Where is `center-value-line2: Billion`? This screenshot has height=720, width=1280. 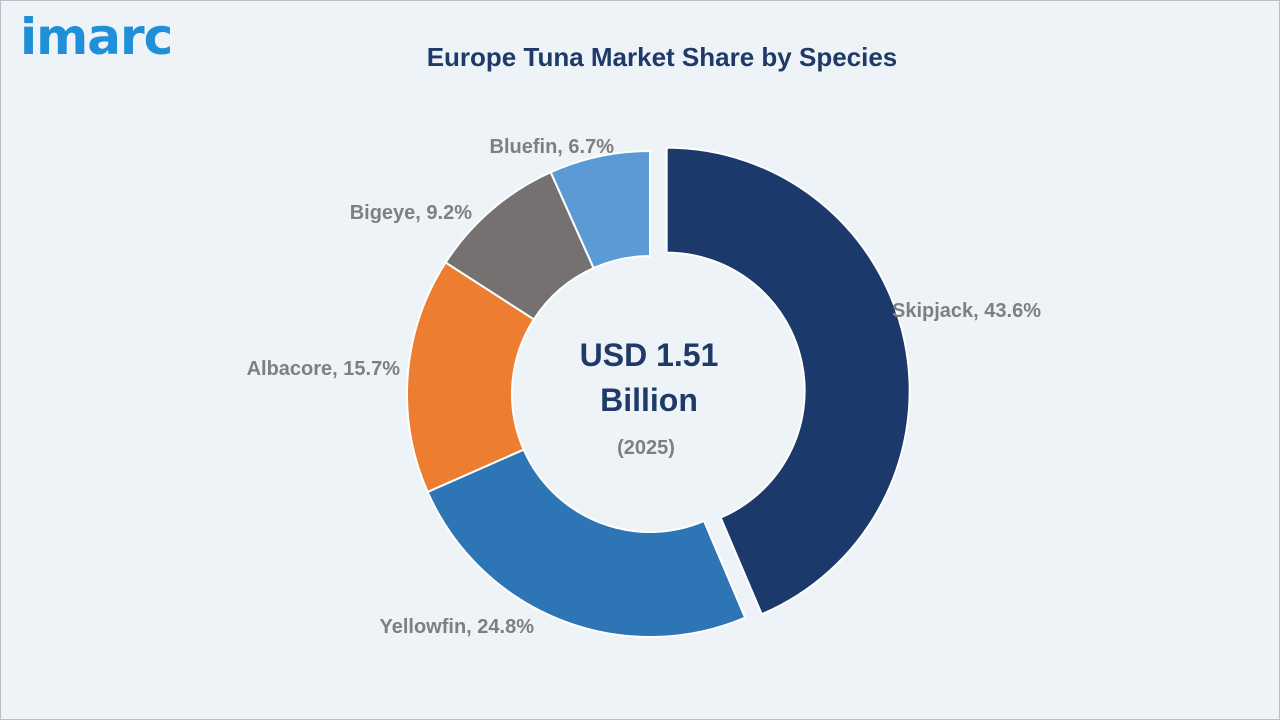
center-value-line2: Billion is located at coordinates (649, 400).